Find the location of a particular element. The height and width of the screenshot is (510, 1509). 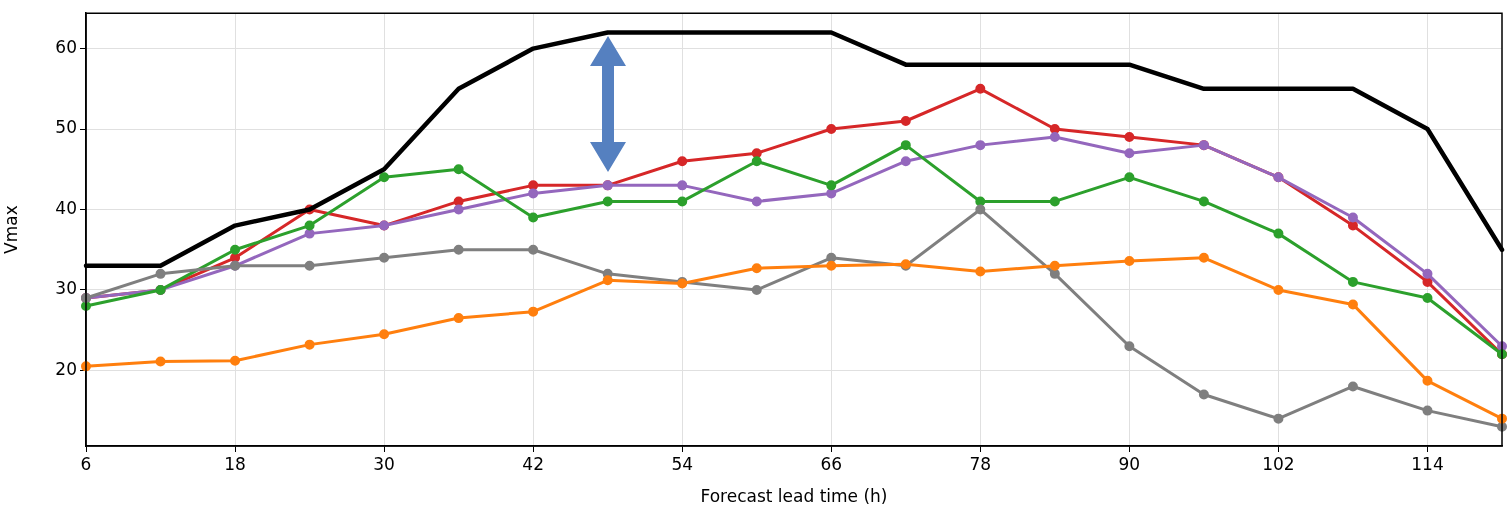

x-tick-label: 78 is located at coordinates (980, 463).